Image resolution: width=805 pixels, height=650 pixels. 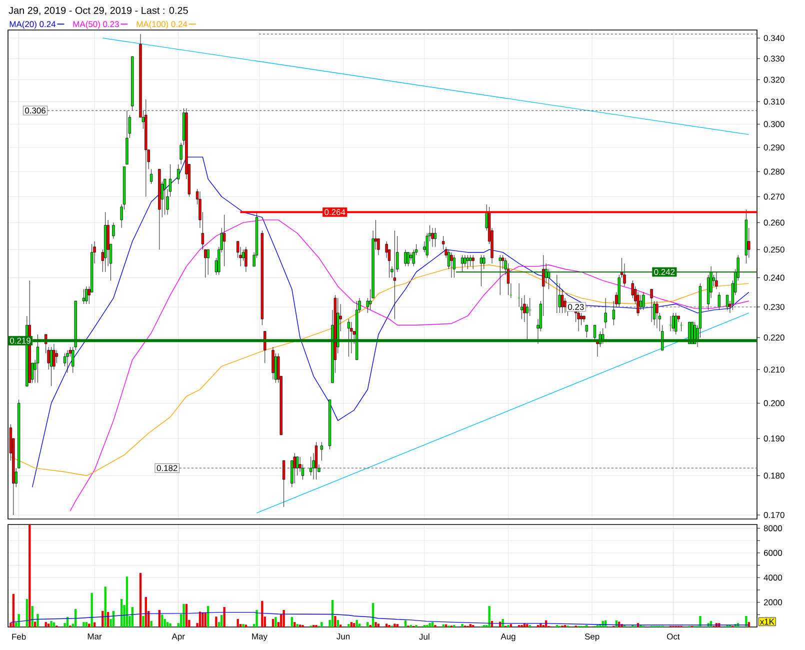 What do you see at coordinates (162, 24) in the screenshot?
I see `legend-label: MA(100) 0.24` at bounding box center [162, 24].